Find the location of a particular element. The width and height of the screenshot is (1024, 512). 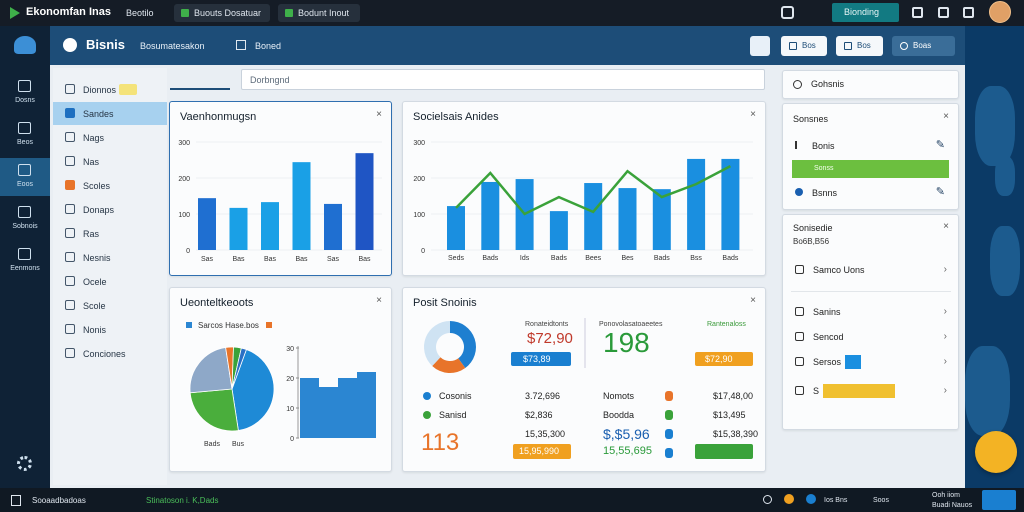

row-label: 15,55,695 is located at coordinates (627, 451).